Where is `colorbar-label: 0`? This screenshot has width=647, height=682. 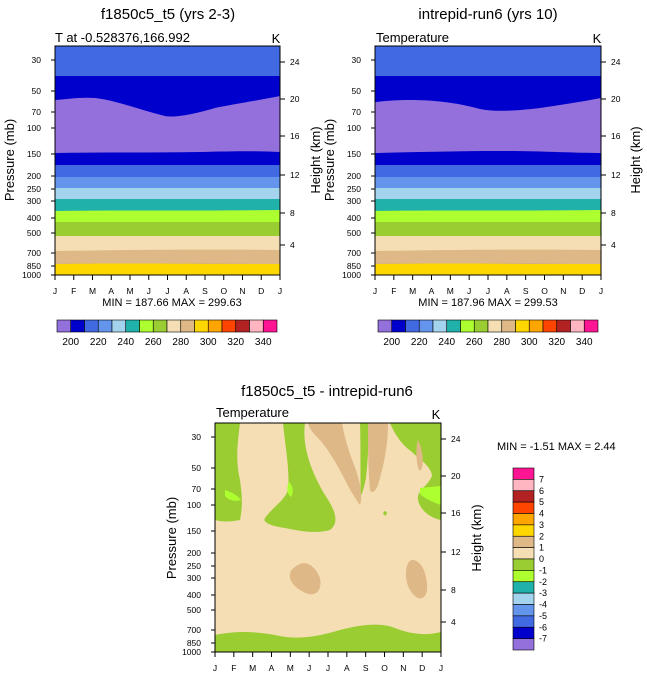
colorbar-label: 0 is located at coordinates (541, 559).